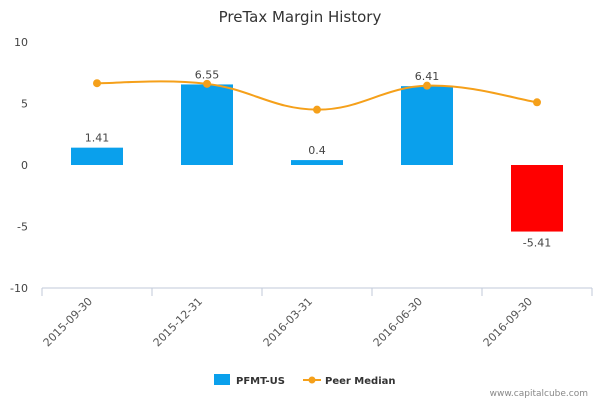  What do you see at coordinates (19, 165) in the screenshot?
I see `y-axis-ticks: 10 5 0 -5 -10` at bounding box center [19, 165].